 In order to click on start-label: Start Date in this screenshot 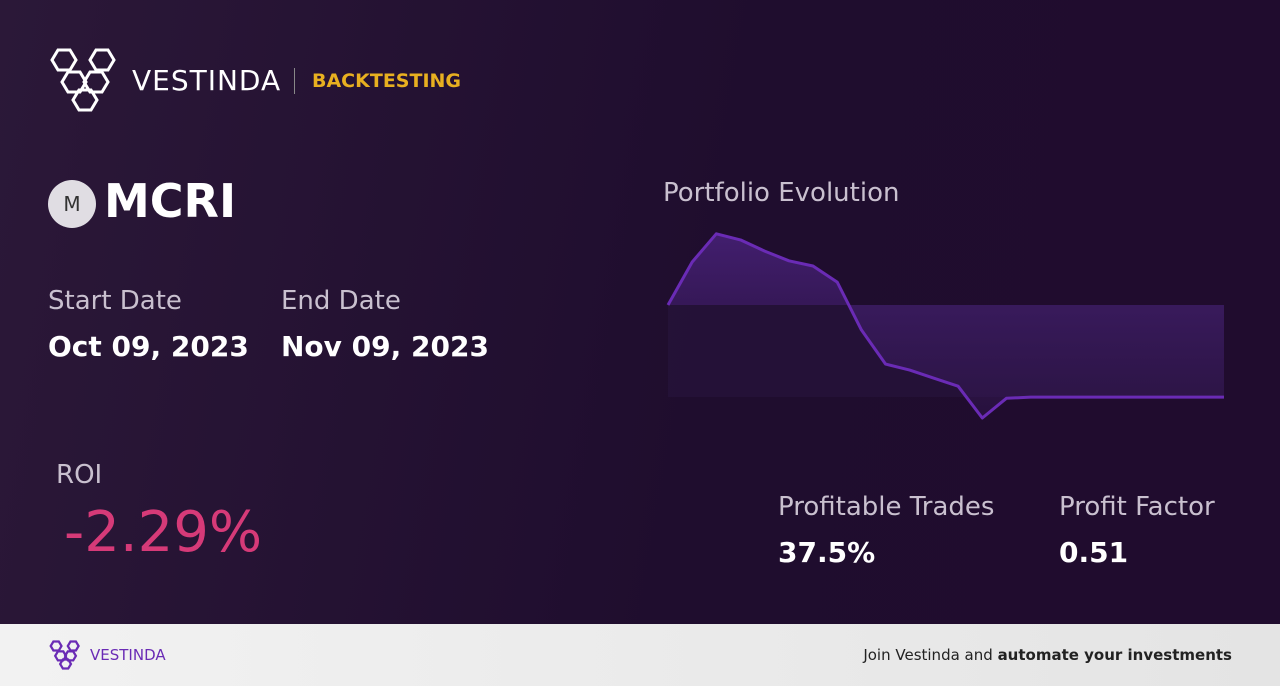, I will do `click(115, 301)`.